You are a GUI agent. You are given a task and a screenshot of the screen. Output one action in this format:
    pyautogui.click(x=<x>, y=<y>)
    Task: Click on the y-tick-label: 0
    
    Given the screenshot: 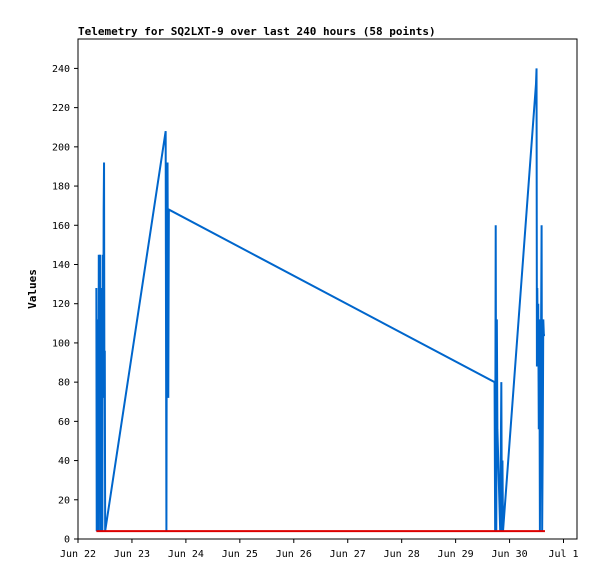 What is the action you would take?
    pyautogui.click(x=67, y=540)
    